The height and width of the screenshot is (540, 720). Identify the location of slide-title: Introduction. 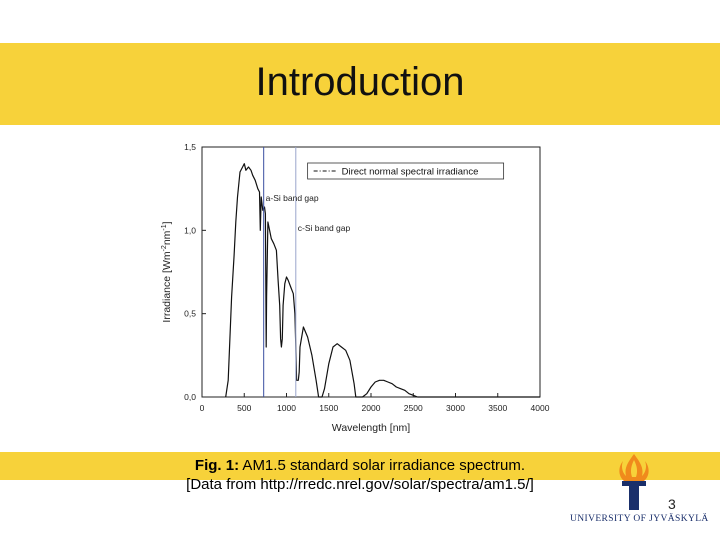
(360, 82).